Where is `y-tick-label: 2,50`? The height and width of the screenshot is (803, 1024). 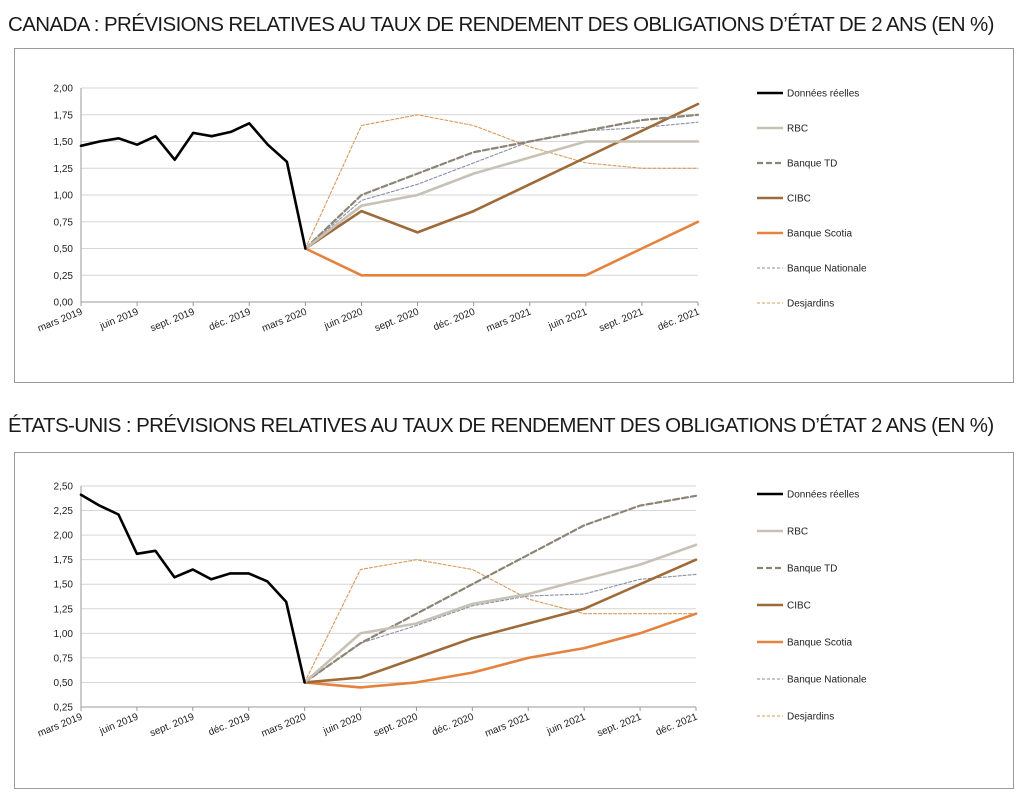 y-tick-label: 2,50 is located at coordinates (64, 487).